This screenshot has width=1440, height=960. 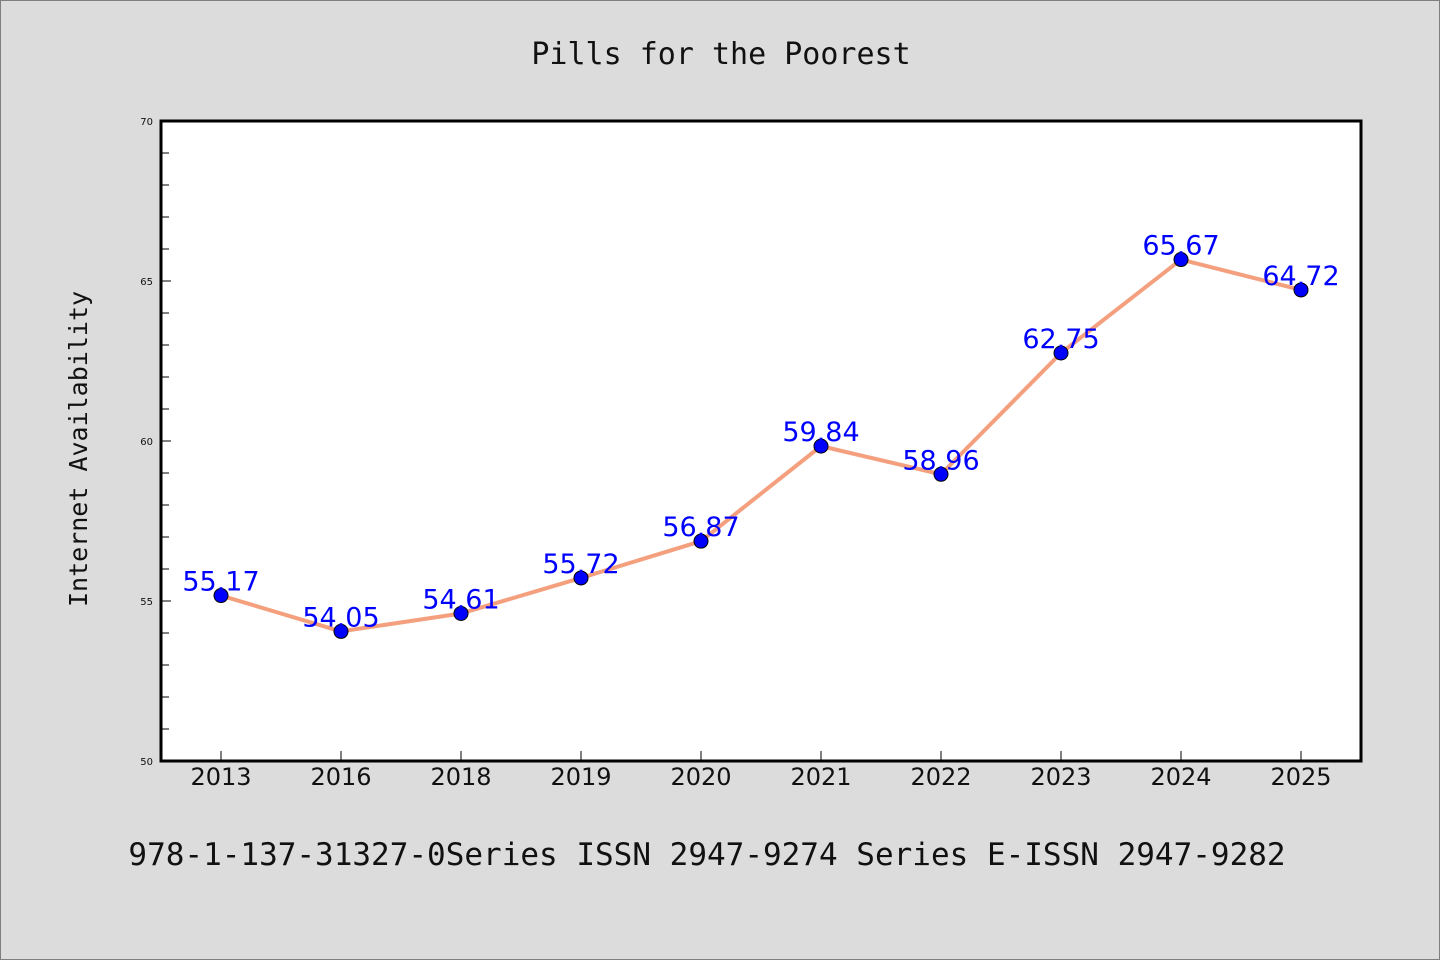 What do you see at coordinates (340, 617) in the screenshot?
I see `data-label: 54.05` at bounding box center [340, 617].